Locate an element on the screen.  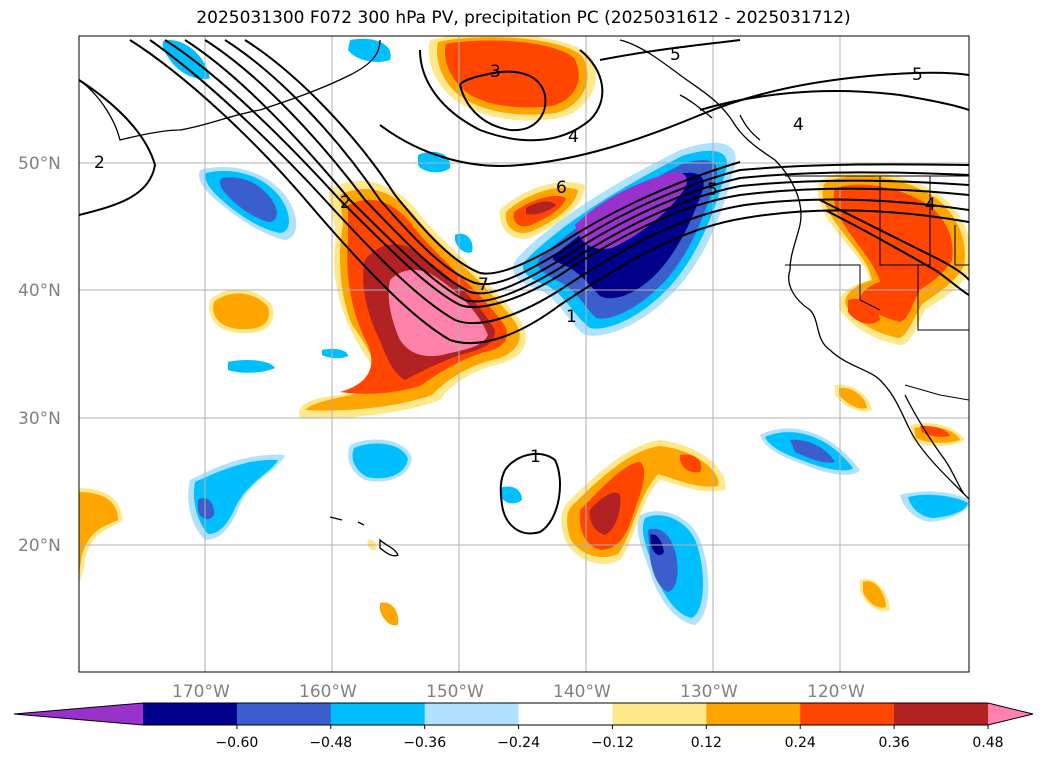
contour-label: 7 is located at coordinates (483, 285).